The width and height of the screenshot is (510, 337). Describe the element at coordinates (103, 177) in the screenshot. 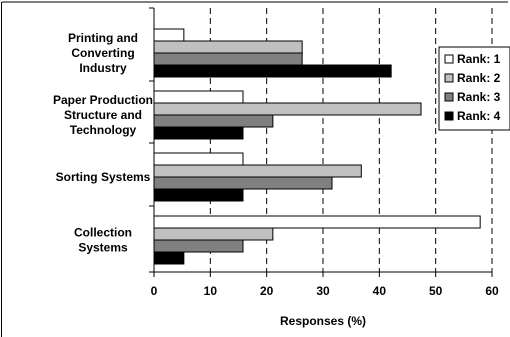

I see `category-label: Sorting Systems` at that location.